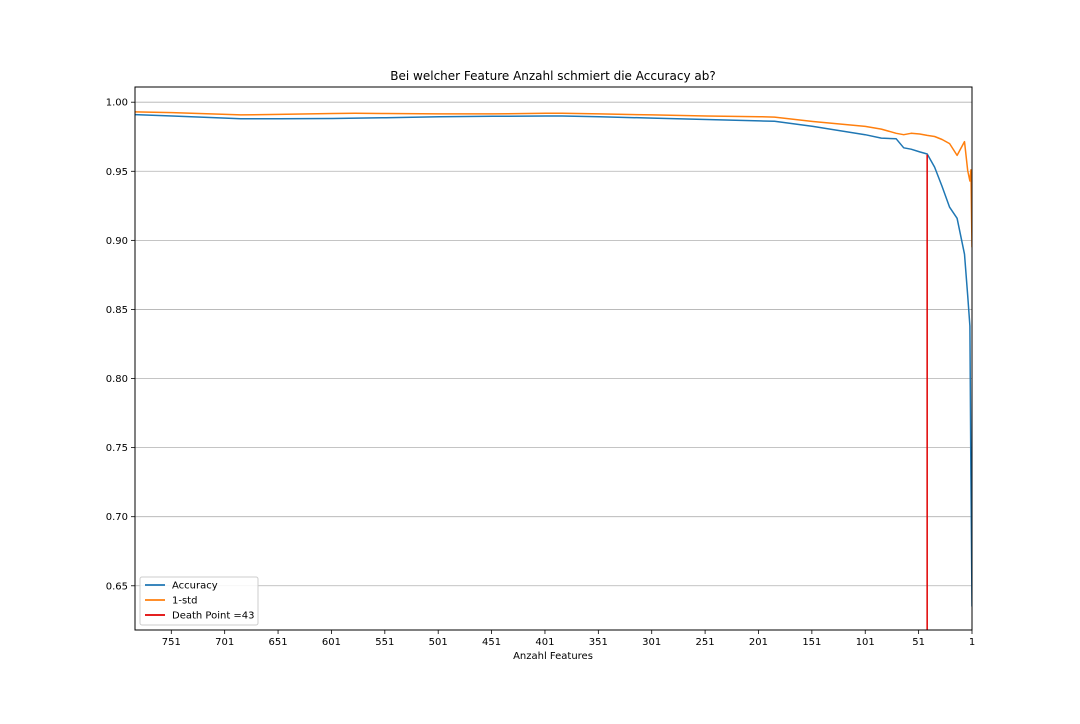 This screenshot has width=1080, height=724. What do you see at coordinates (117, 310) in the screenshot?
I see `y-tick-label: 0.85` at bounding box center [117, 310].